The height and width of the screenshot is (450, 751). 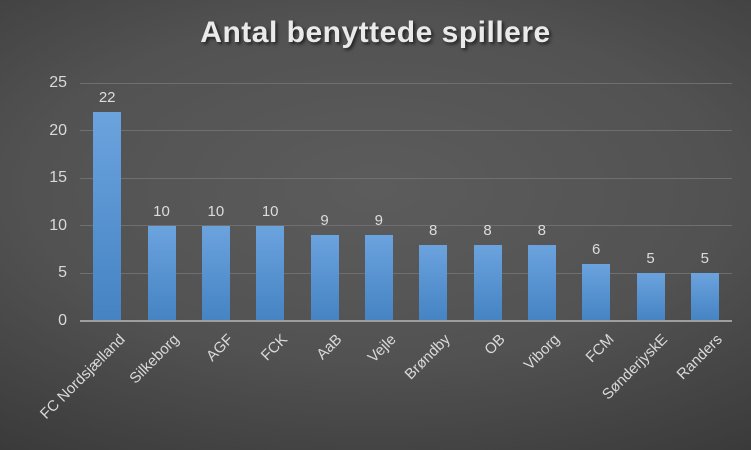 I want to click on bar-SønderjyskE, so click(x=650, y=297).